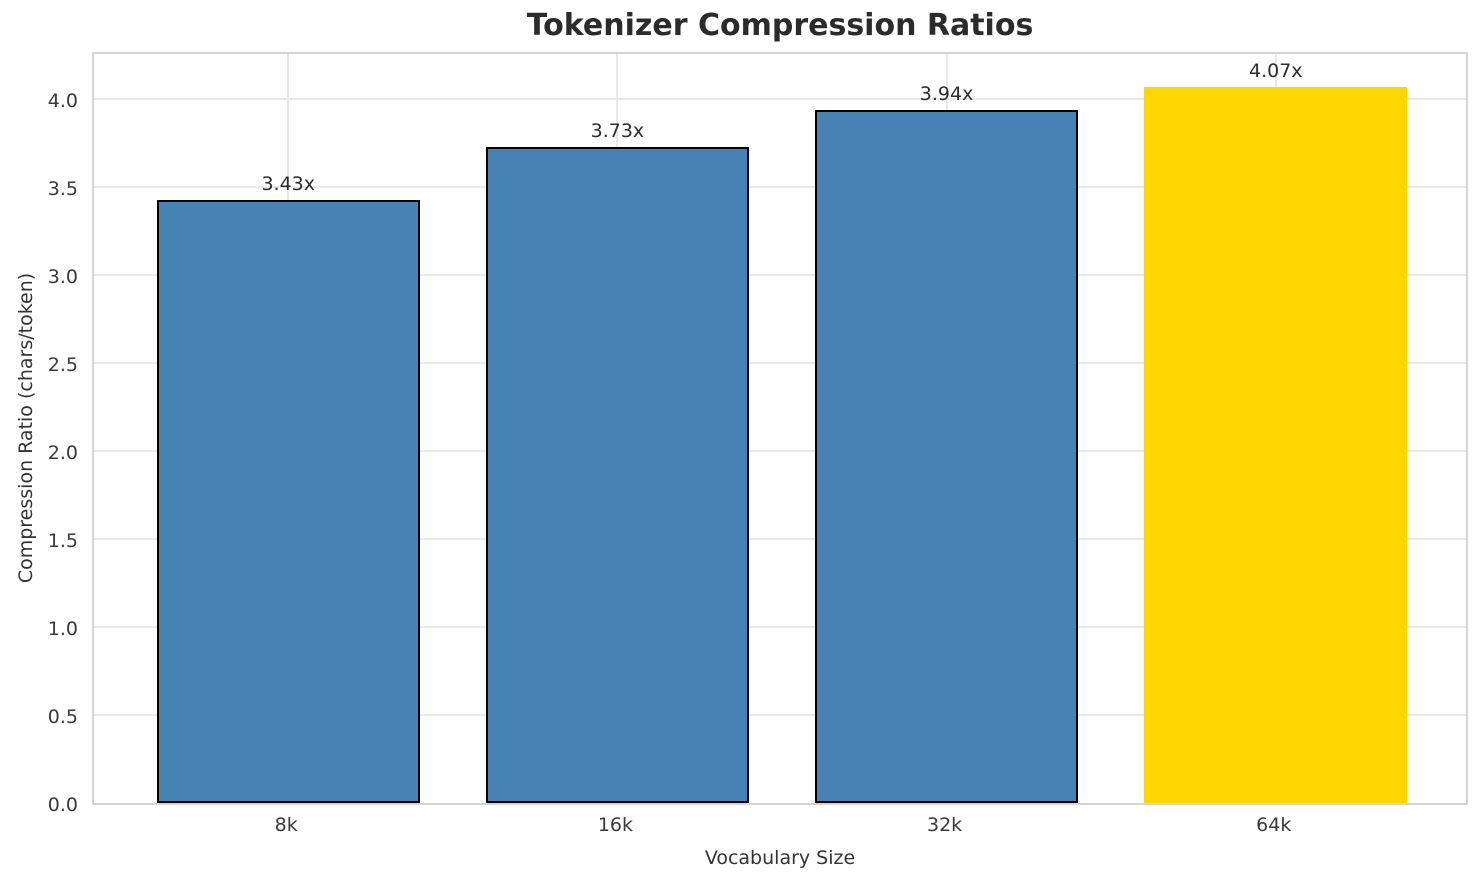 The height and width of the screenshot is (885, 1484). I want to click on bar-8k, so click(288, 501).